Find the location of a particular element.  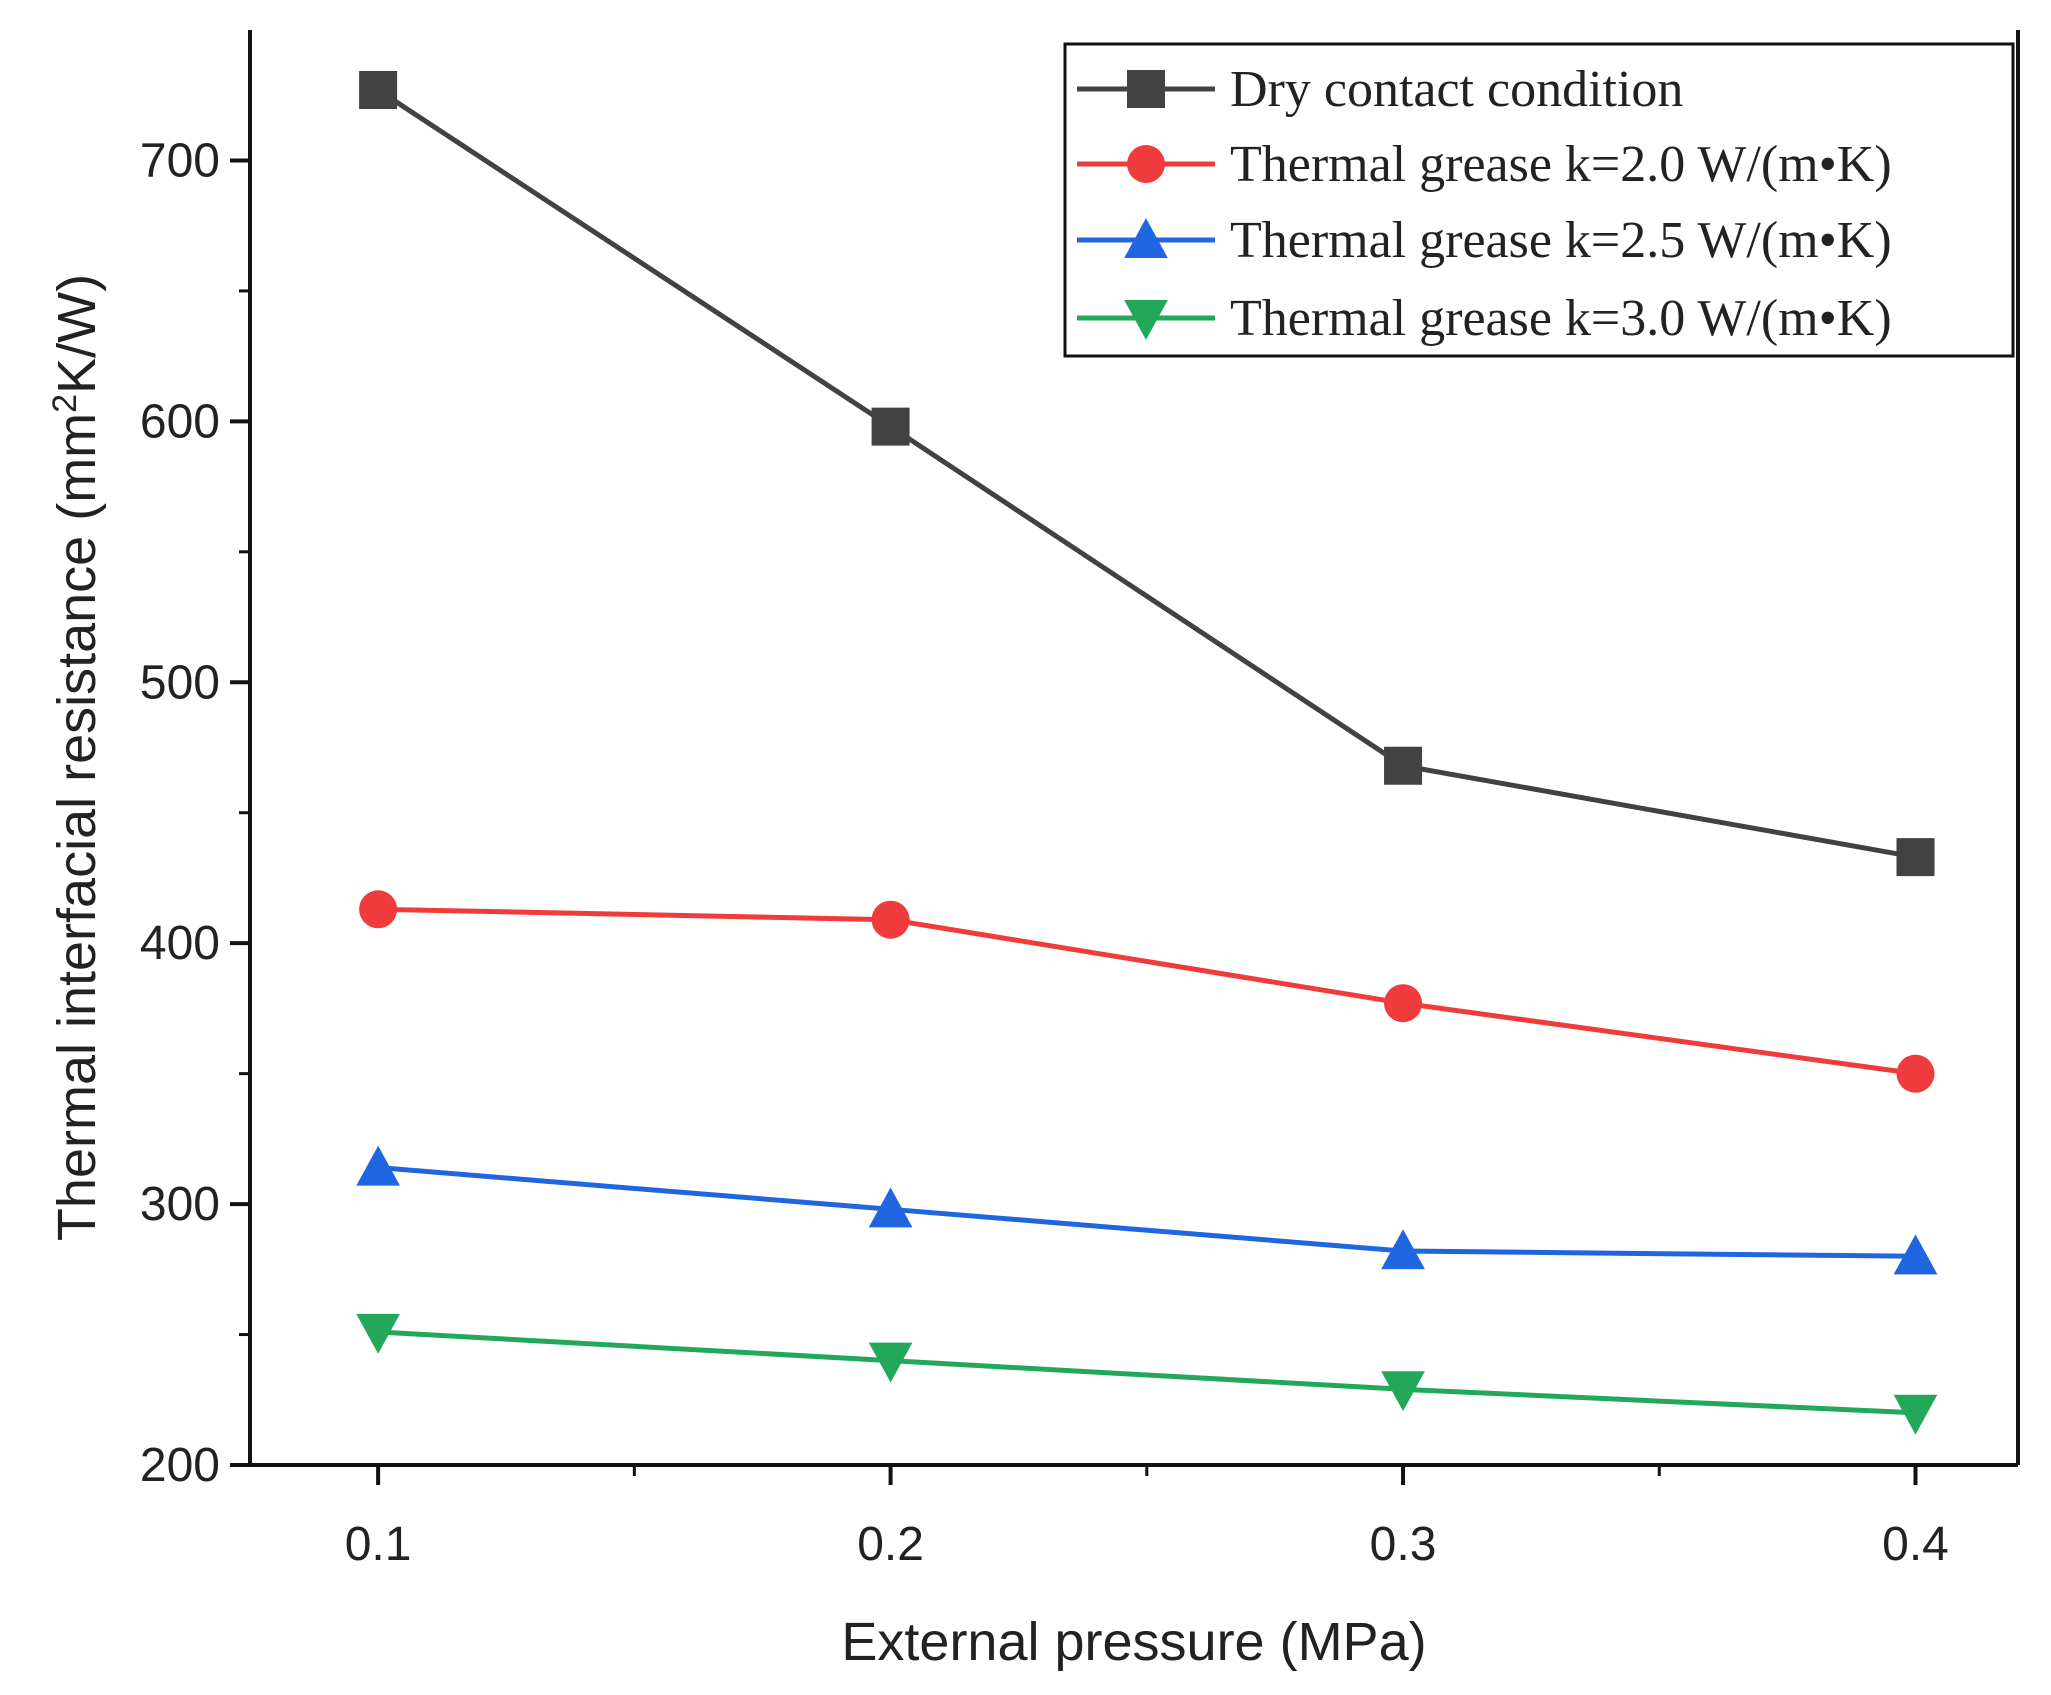

x-tick-label-0.1: 0.1 is located at coordinates (378, 1544).